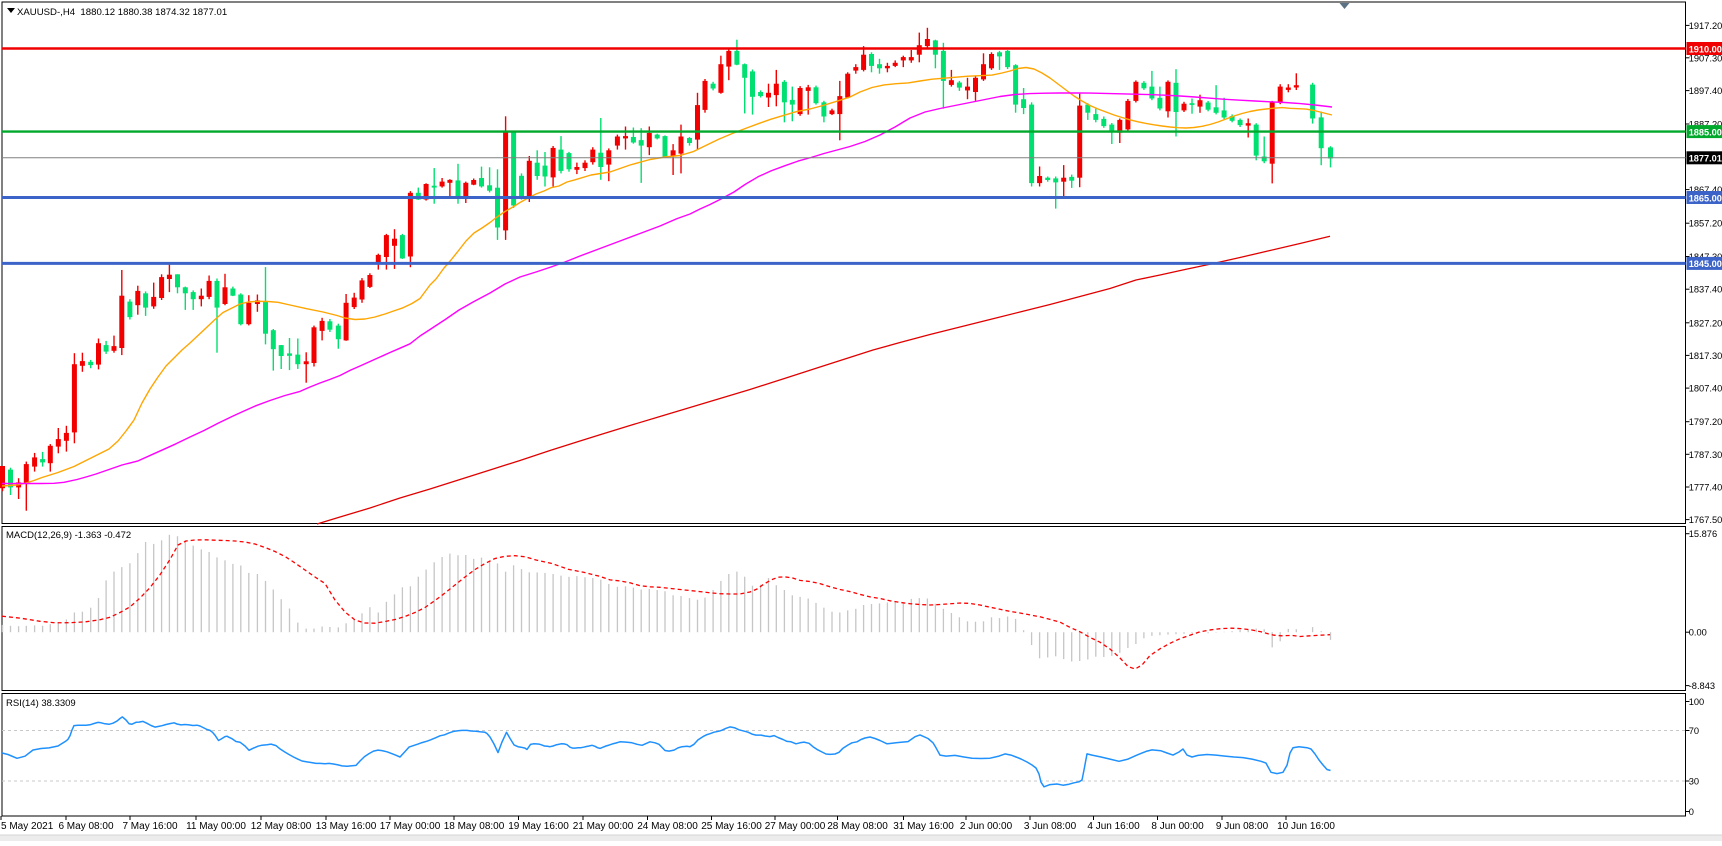 The height and width of the screenshot is (846, 1722). Describe the element at coordinates (1702, 686) in the screenshot. I see `svg-text: -8.843` at that location.